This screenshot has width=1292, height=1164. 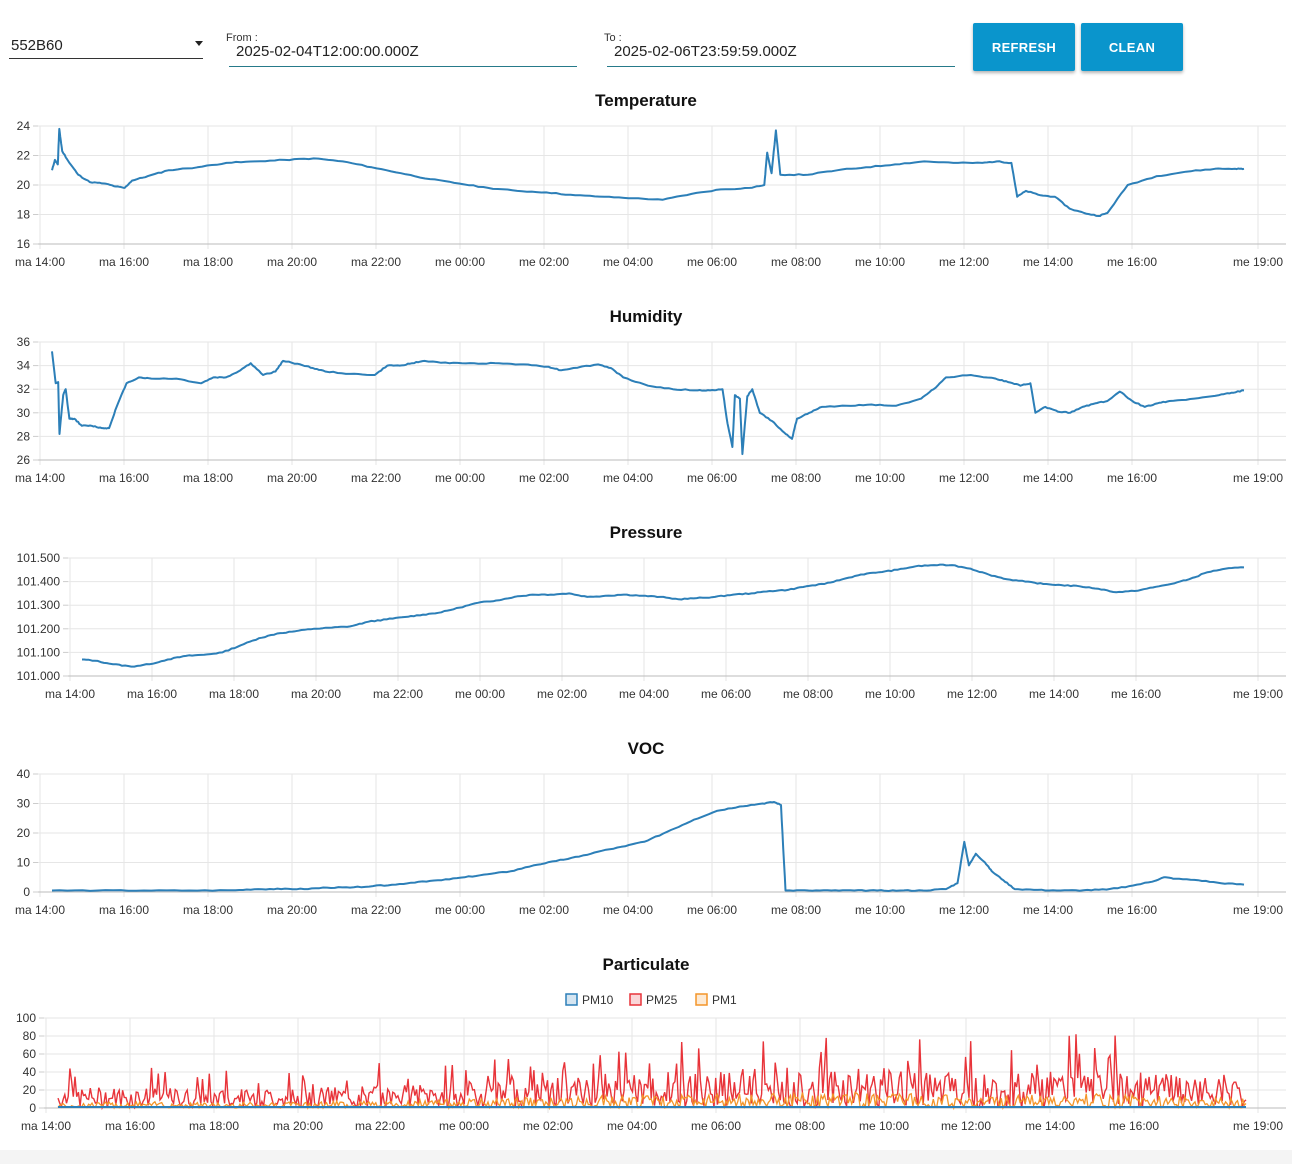 What do you see at coordinates (571, 999) in the screenshot?
I see `legend-swatch-pm10` at bounding box center [571, 999].